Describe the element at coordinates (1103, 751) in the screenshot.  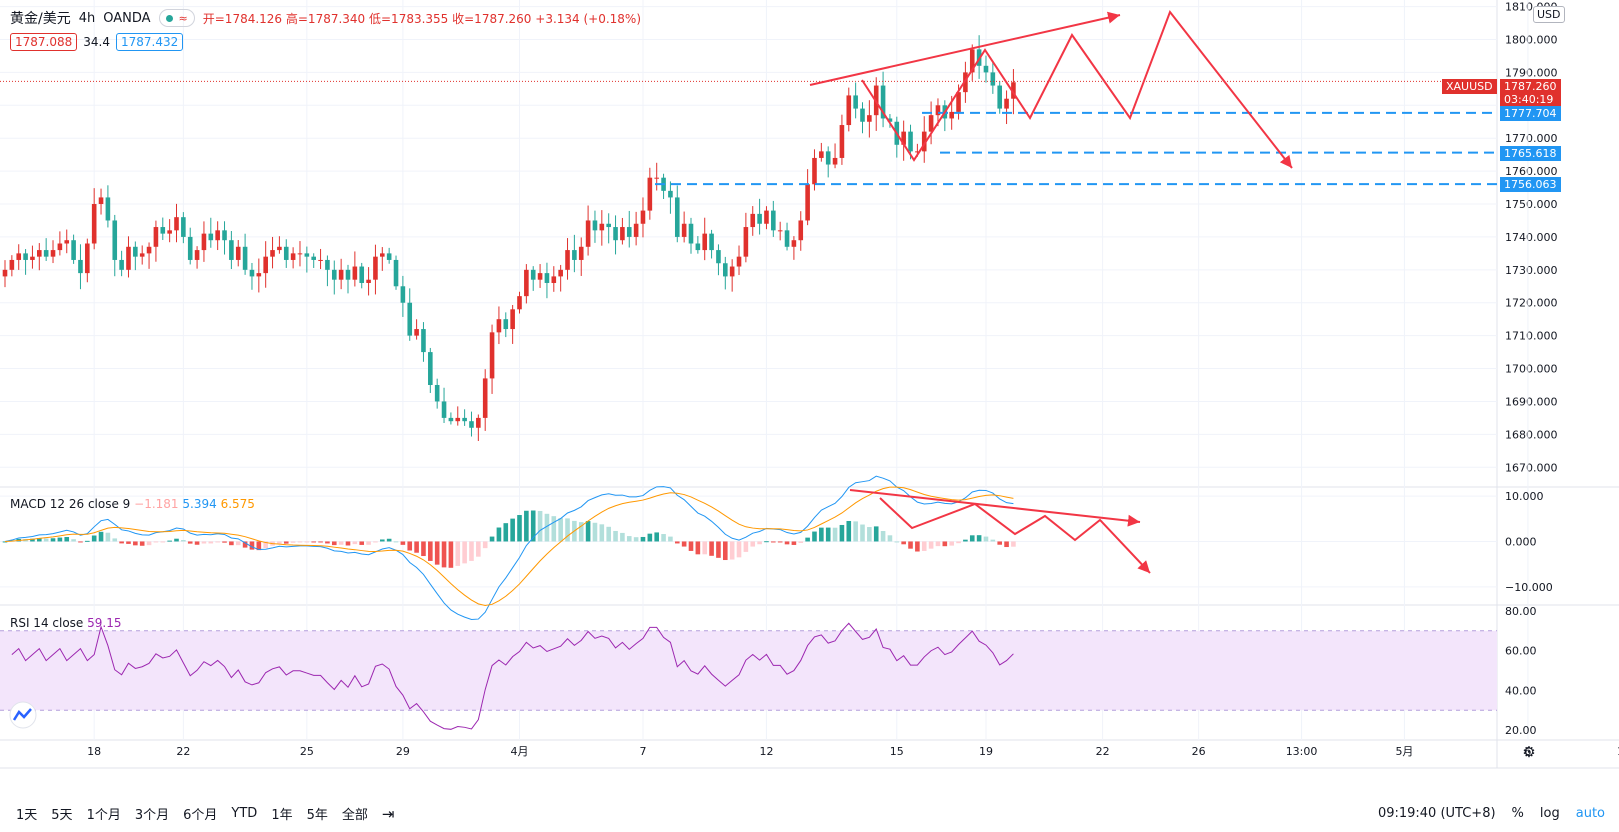
I see `x-tick-label: 22` at that location.